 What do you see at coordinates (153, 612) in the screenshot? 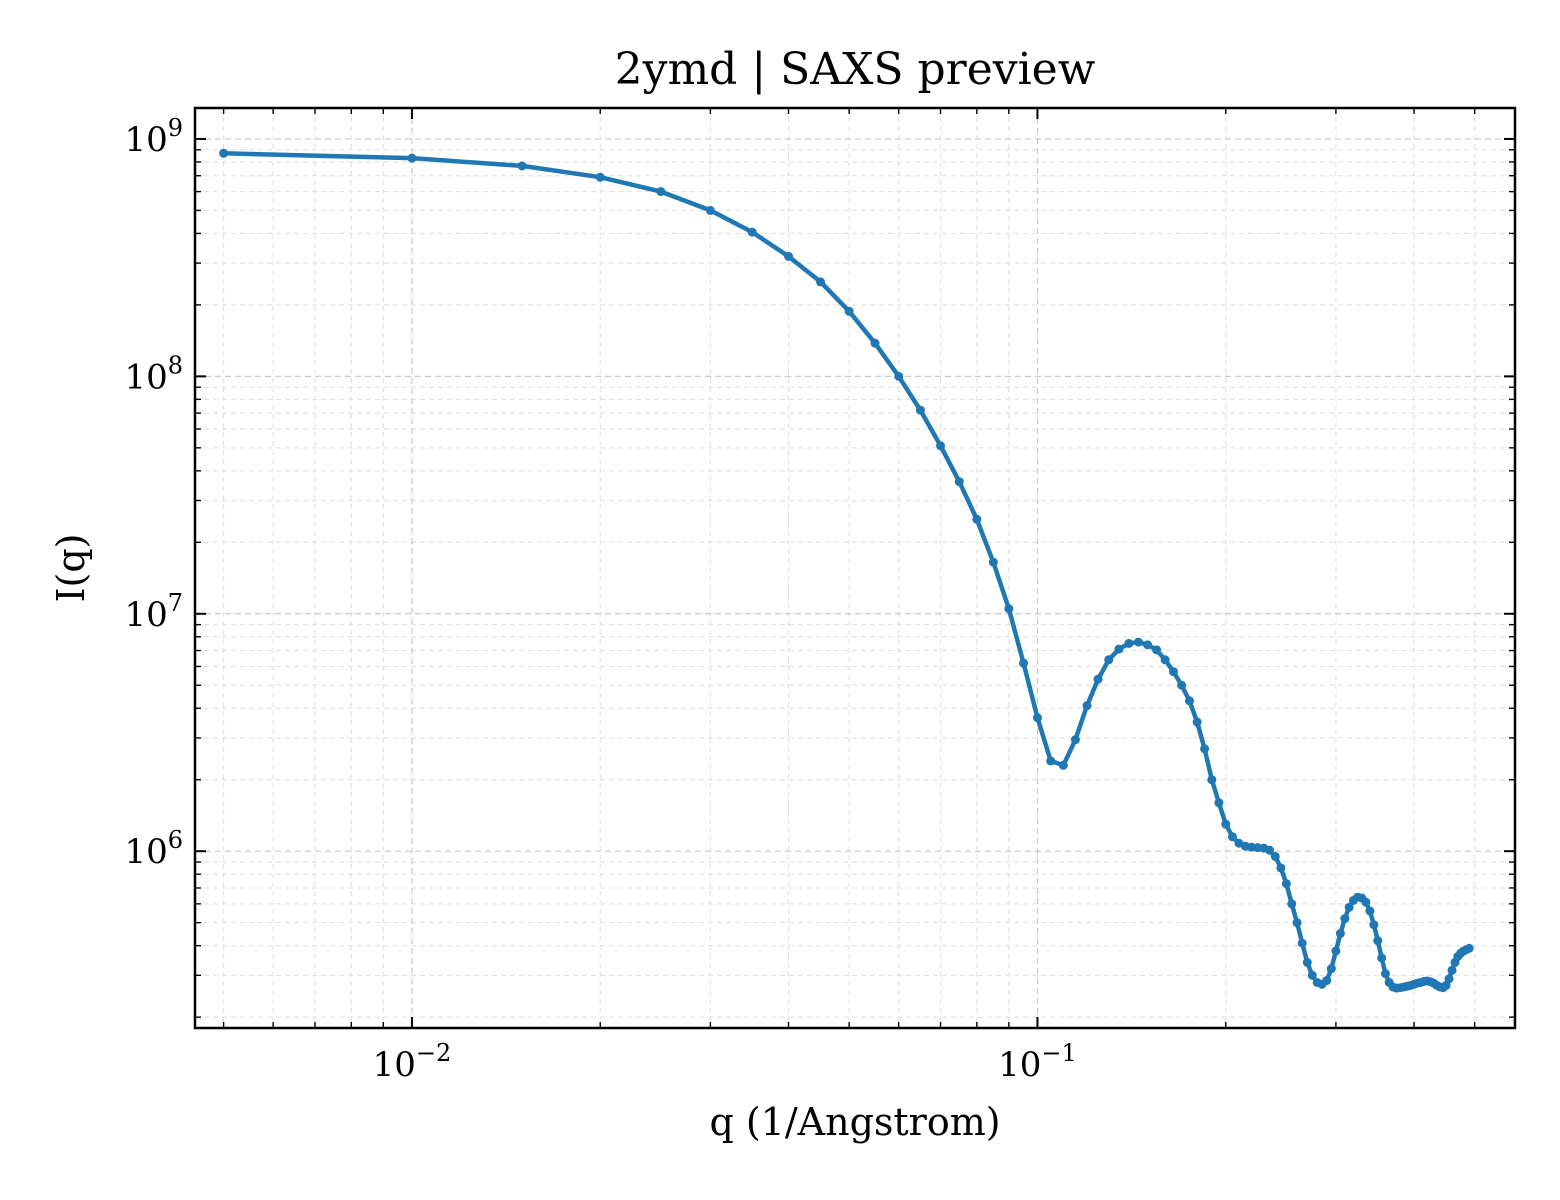
I see `y-tick-label: 10⁷` at bounding box center [153, 612].